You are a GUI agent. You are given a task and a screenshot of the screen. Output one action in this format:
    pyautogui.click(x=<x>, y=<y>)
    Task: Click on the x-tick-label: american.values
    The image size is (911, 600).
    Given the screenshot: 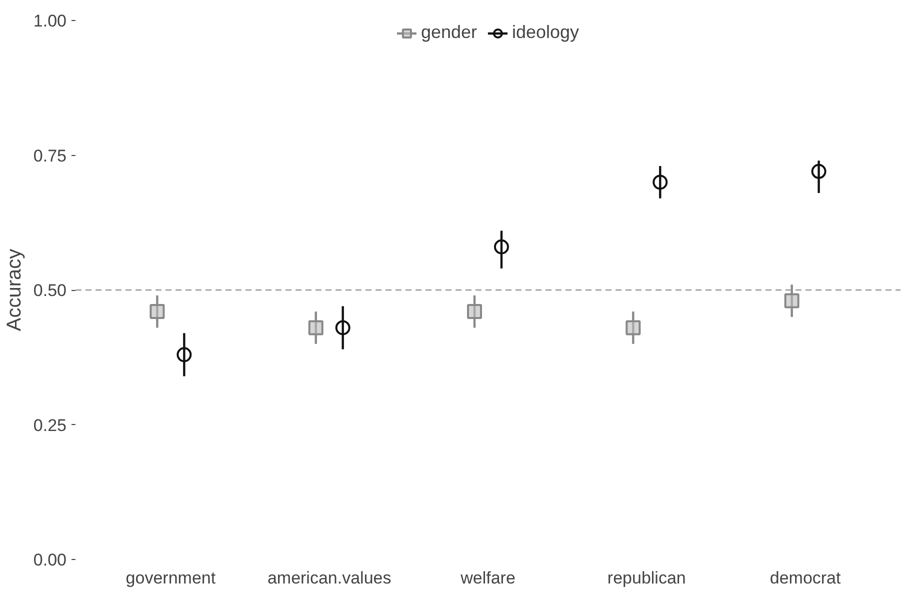 What is the action you would take?
    pyautogui.click(x=329, y=578)
    